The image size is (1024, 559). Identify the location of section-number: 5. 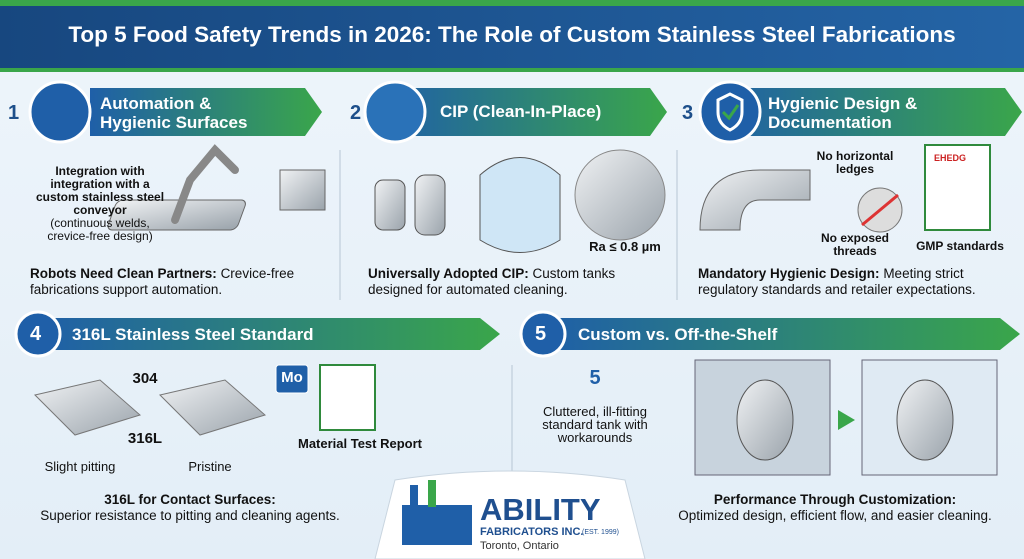
(541, 334).